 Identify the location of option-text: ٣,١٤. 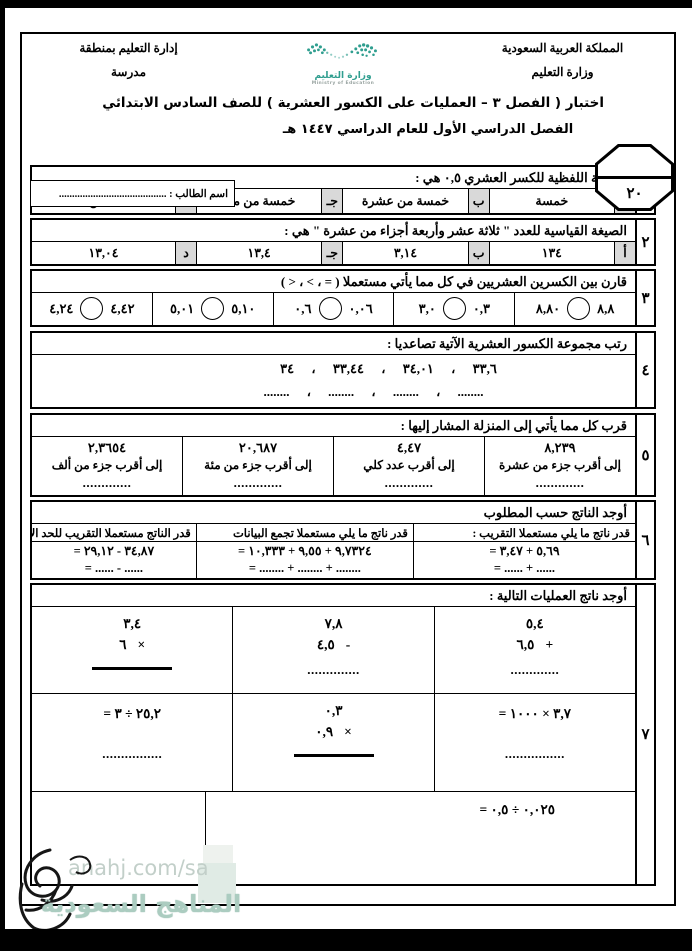
(404, 252).